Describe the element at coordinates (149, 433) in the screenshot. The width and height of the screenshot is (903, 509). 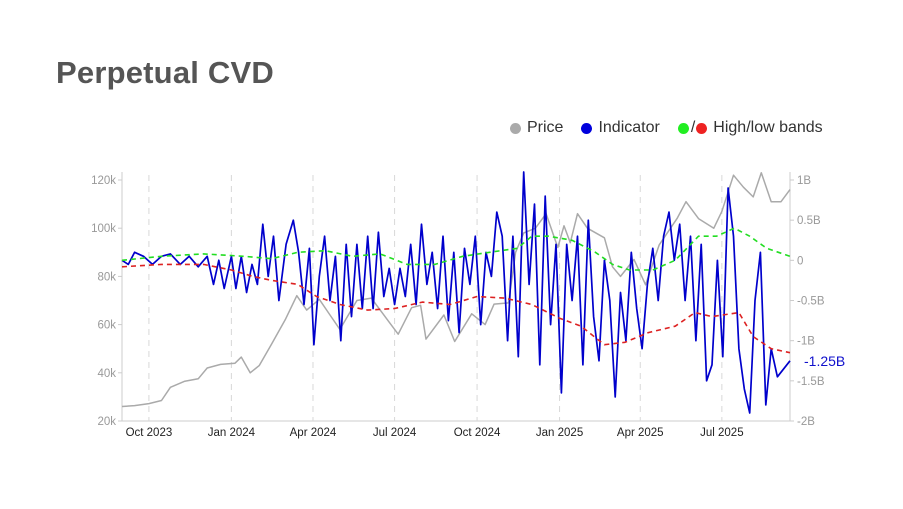
I see `x-tick-label: Oct 2023` at that location.